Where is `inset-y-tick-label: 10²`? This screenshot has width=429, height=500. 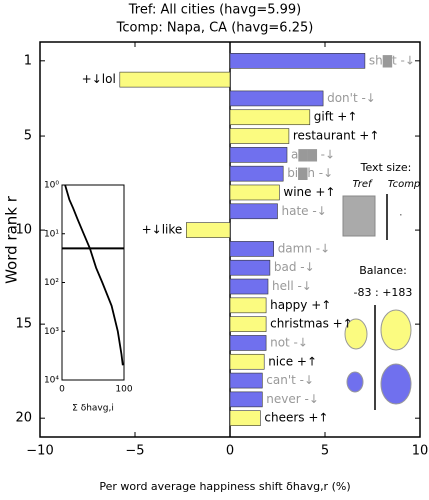 inset-y-tick-label: 10² is located at coordinates (51, 283).